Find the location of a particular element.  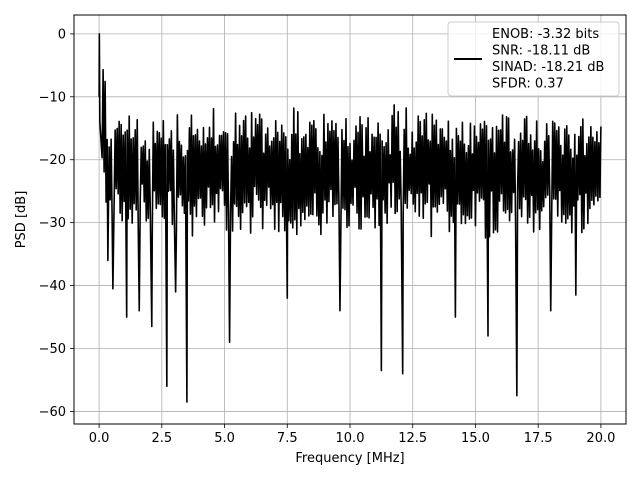

x-tick-label: 20.0 is located at coordinates (600, 438).